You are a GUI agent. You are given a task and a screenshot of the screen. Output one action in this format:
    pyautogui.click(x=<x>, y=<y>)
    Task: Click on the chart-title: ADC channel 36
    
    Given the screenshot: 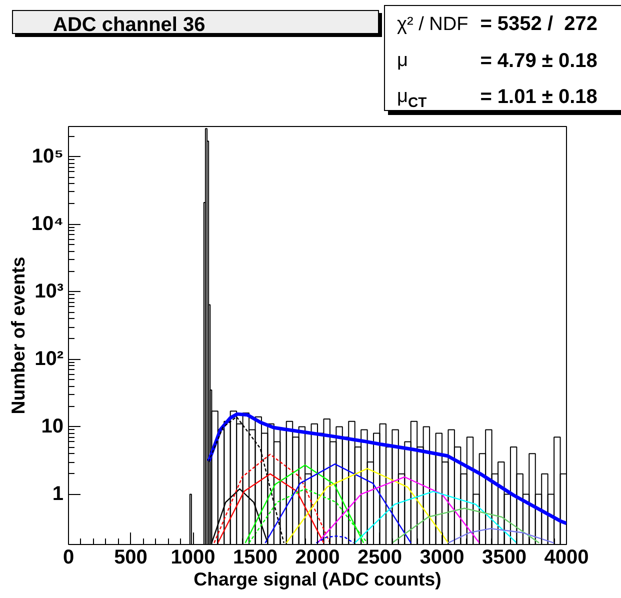 What is the action you would take?
    pyautogui.click(x=129, y=25)
    